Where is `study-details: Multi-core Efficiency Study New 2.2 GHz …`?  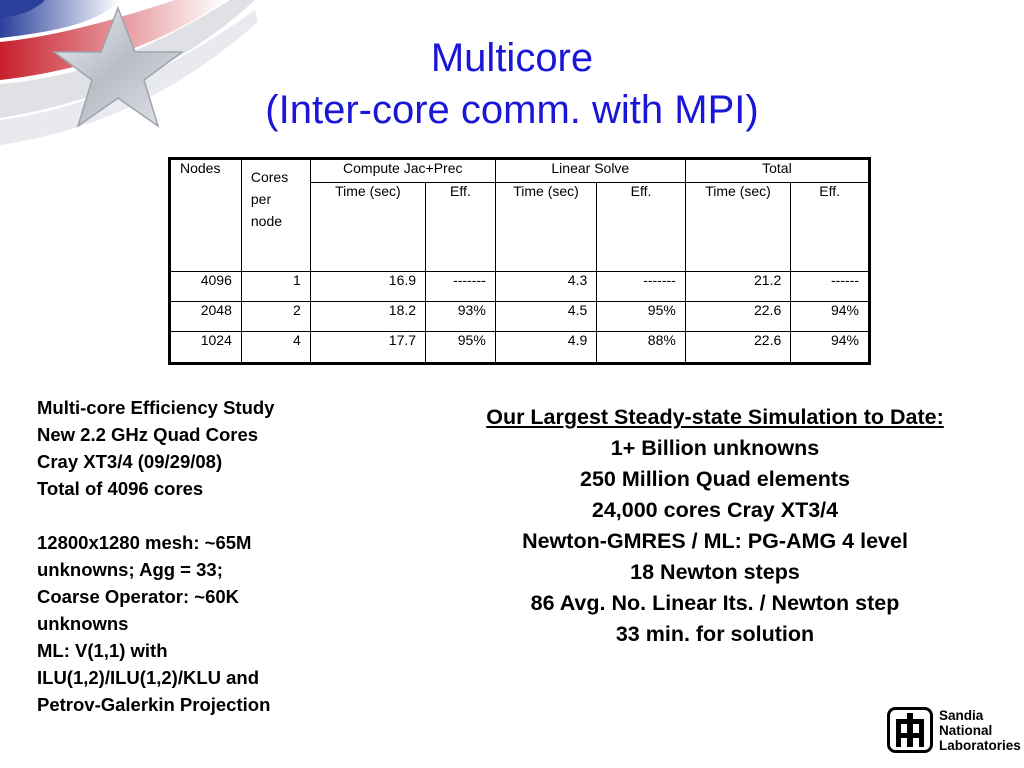
study-details: Multi-core Efficiency Study New 2.2 GHz … is located at coordinates (197, 556).